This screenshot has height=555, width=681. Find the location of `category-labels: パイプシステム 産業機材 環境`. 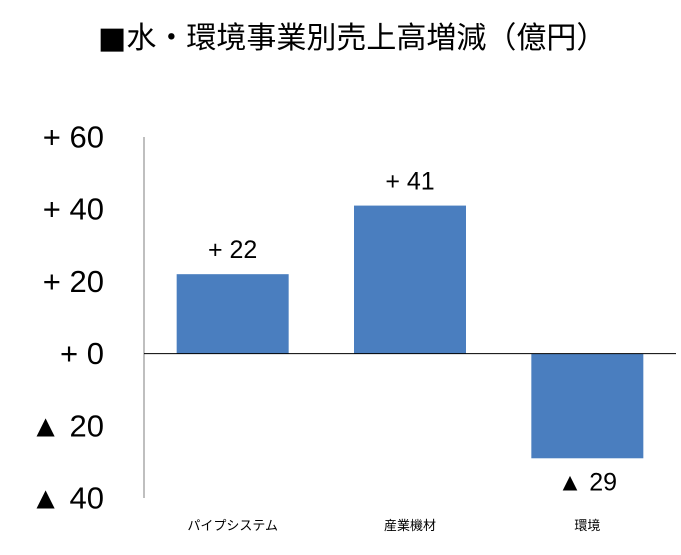

category-labels: パイプシステム 産業機材 環境 is located at coordinates (393, 526).